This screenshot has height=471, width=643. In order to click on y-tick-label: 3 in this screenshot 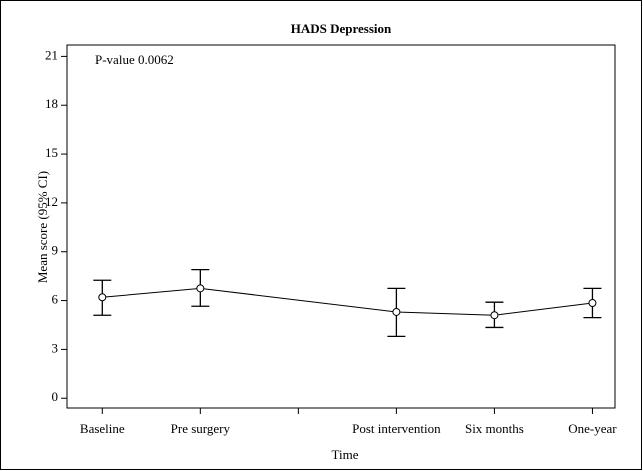, I will do `click(55, 347)`.